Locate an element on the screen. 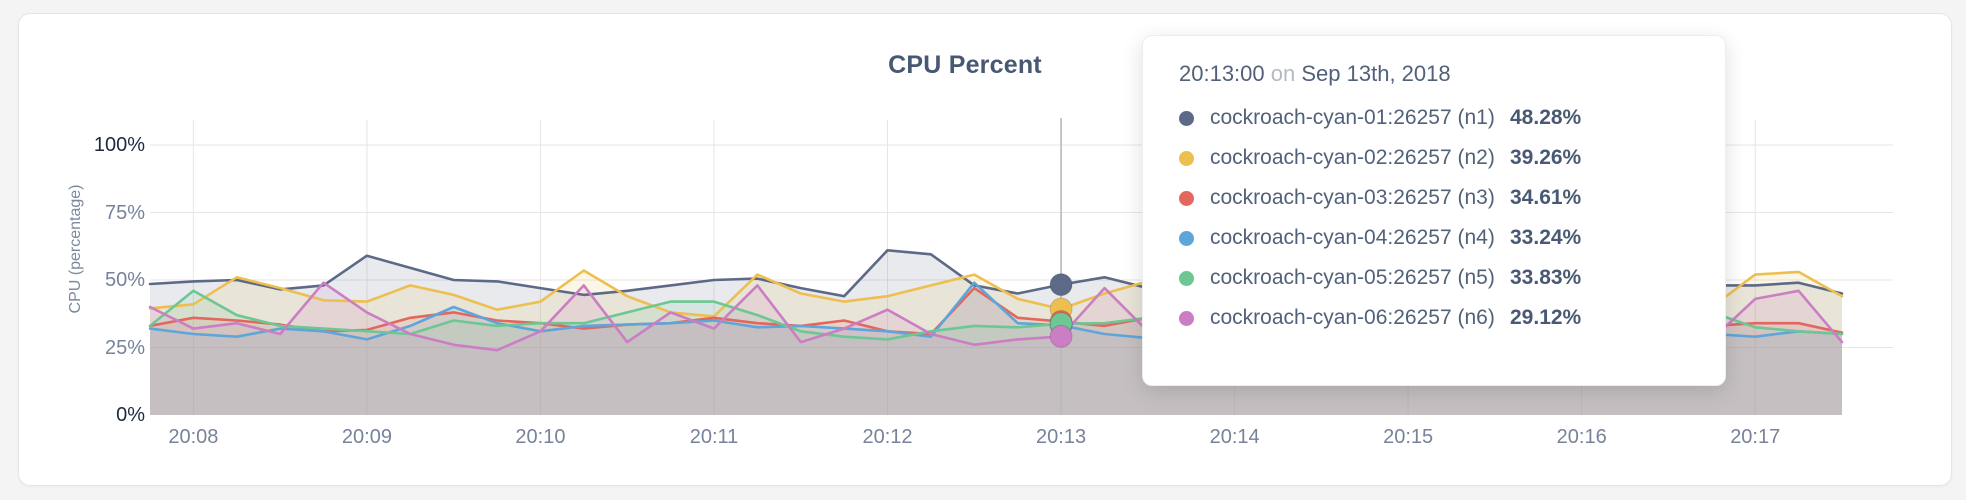 This screenshot has width=1966, height=500. x-tick-label: 20:17 is located at coordinates (1755, 437).